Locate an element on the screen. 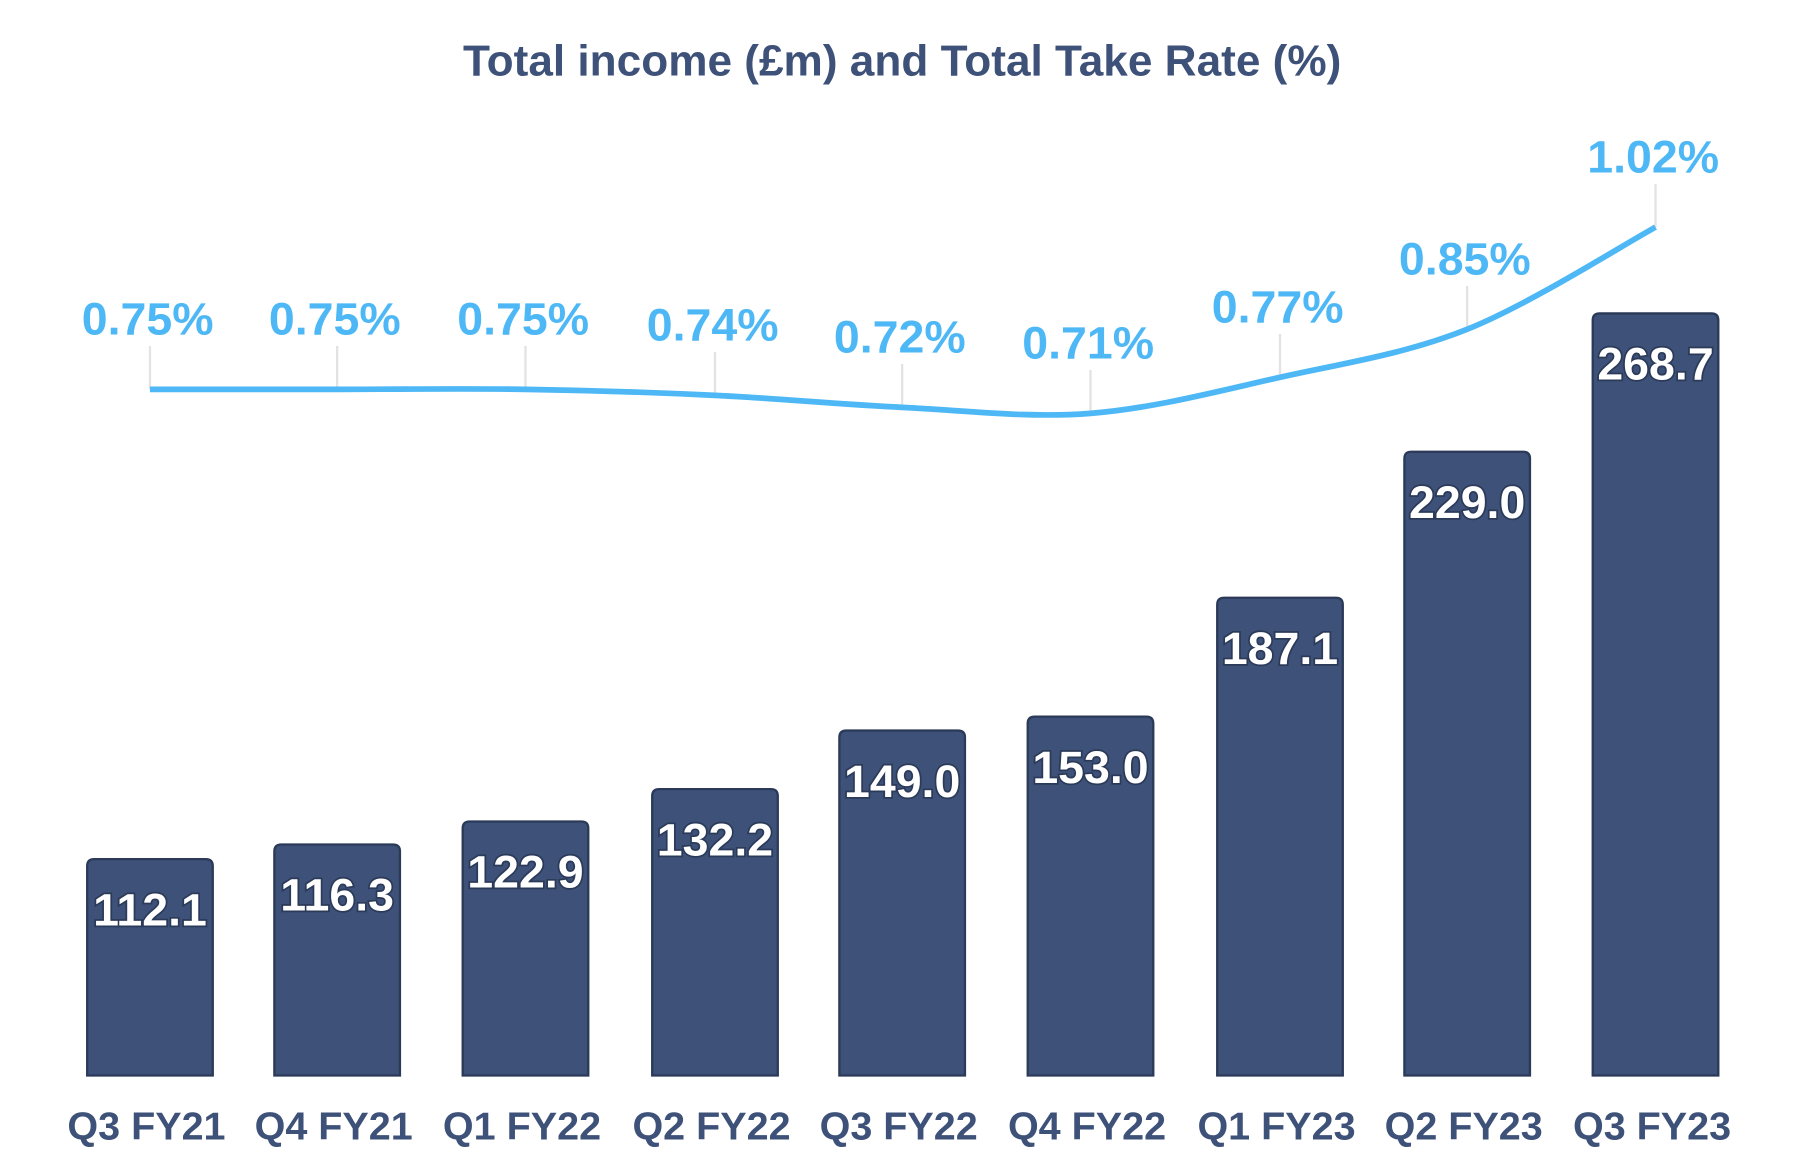 The height and width of the screenshot is (1176, 1802). rate-label: 0.71% is located at coordinates (1088, 343).